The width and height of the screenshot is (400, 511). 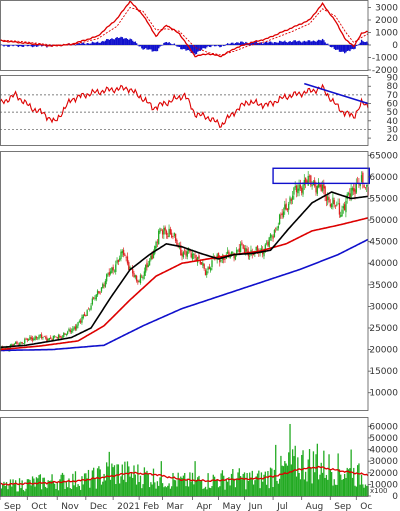 What do you see at coordinates (321, 176) in the screenshot?
I see `resistance-highlight-box` at bounding box center [321, 176].